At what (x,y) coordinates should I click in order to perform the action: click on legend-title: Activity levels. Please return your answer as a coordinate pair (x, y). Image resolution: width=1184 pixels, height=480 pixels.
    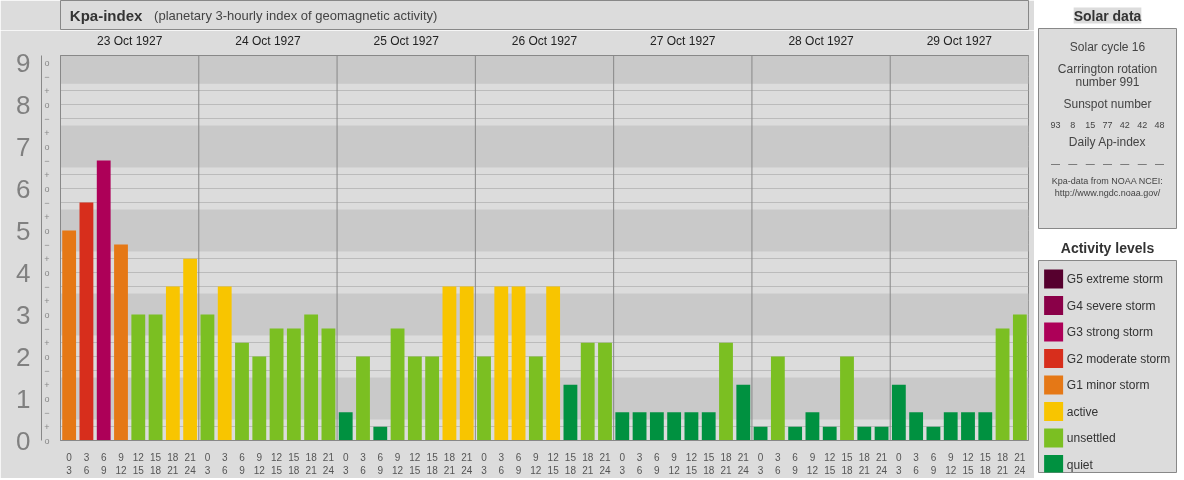
    Looking at the image, I should click on (1107, 247).